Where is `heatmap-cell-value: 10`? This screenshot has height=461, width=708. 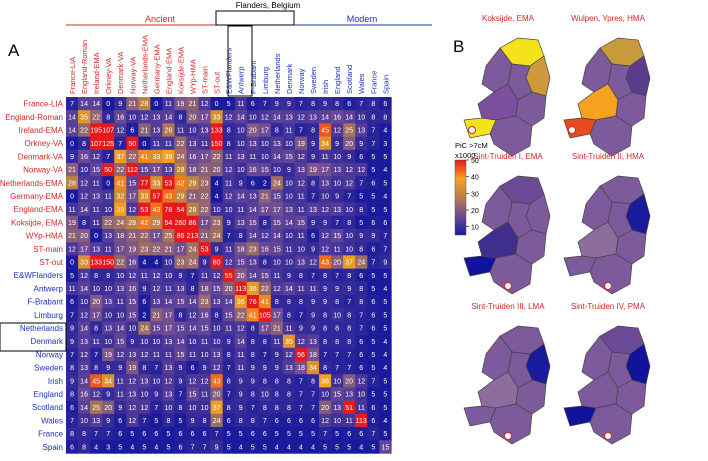
heatmap-cell-value: 10 is located at coordinates (289, 263).